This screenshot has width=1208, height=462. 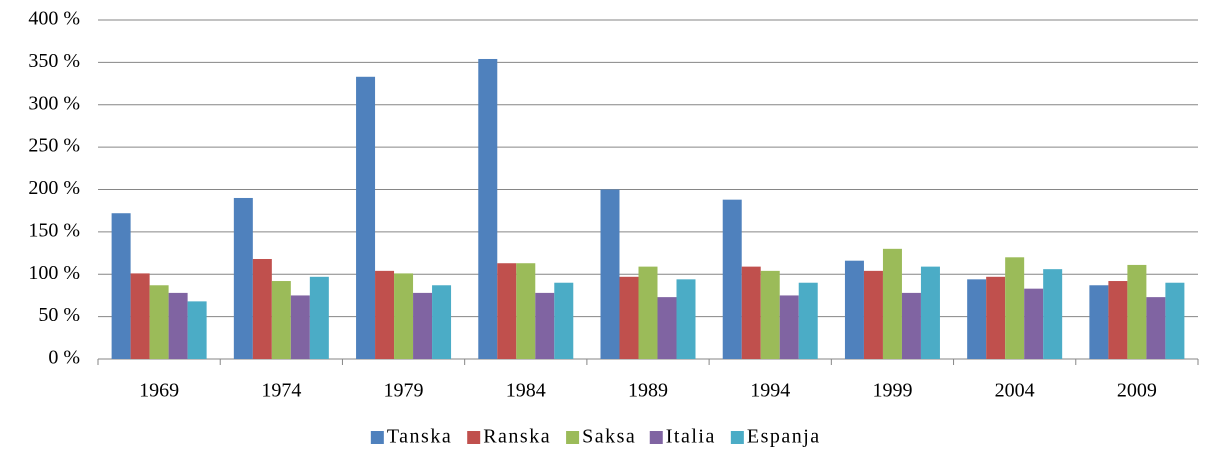 I want to click on x-tick-label: 1999, so click(x=892, y=391).